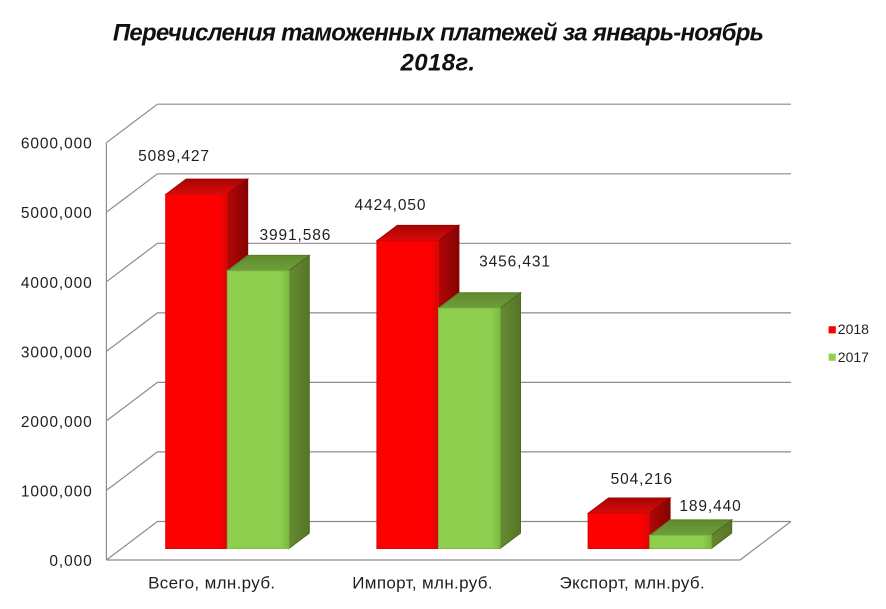 The height and width of the screenshot is (609, 886). I want to click on svg-text: 3991,586, so click(295, 235).